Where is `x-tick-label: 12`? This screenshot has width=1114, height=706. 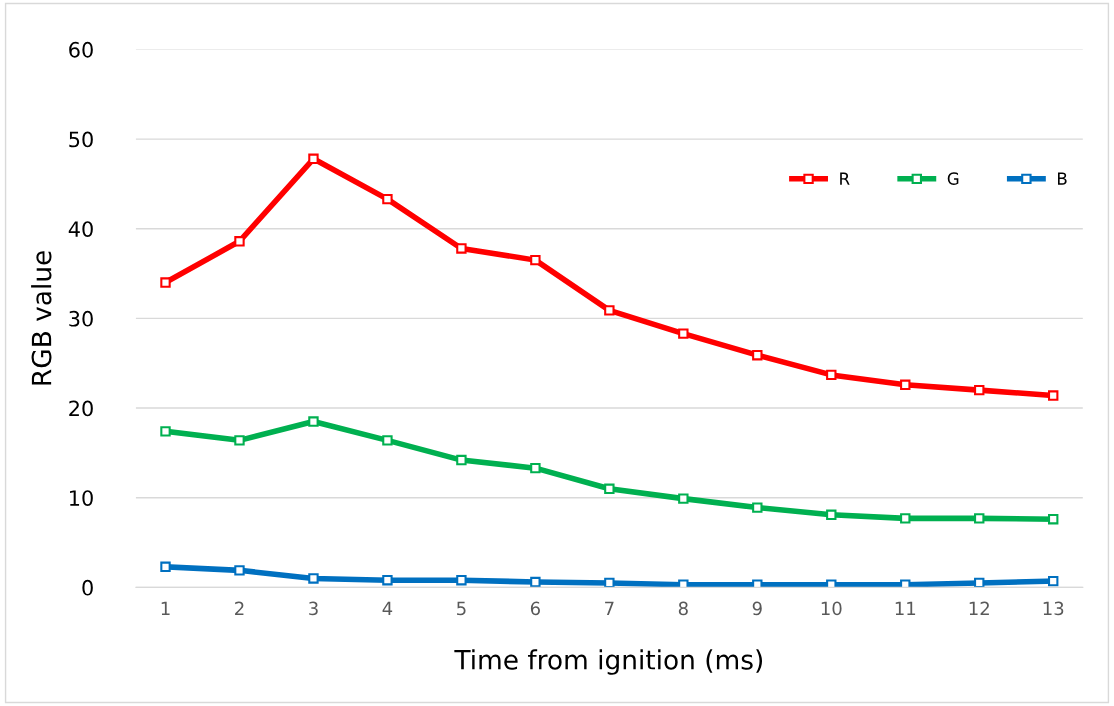
x-tick-label: 12 is located at coordinates (979, 608).